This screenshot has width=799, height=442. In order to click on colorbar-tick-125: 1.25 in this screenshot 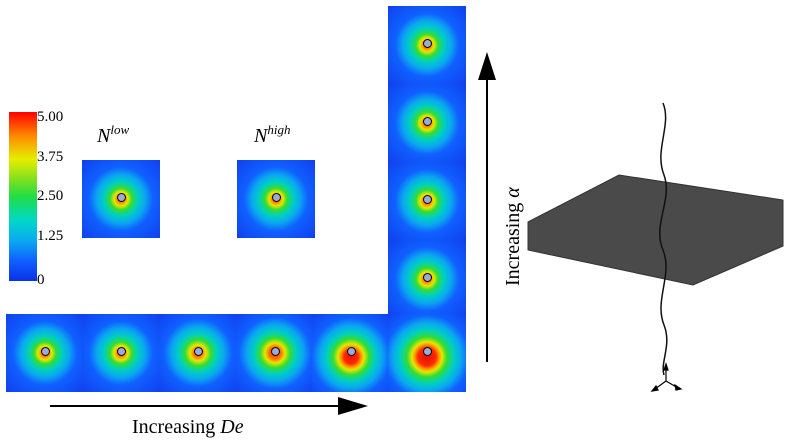, I will do `click(50, 236)`.